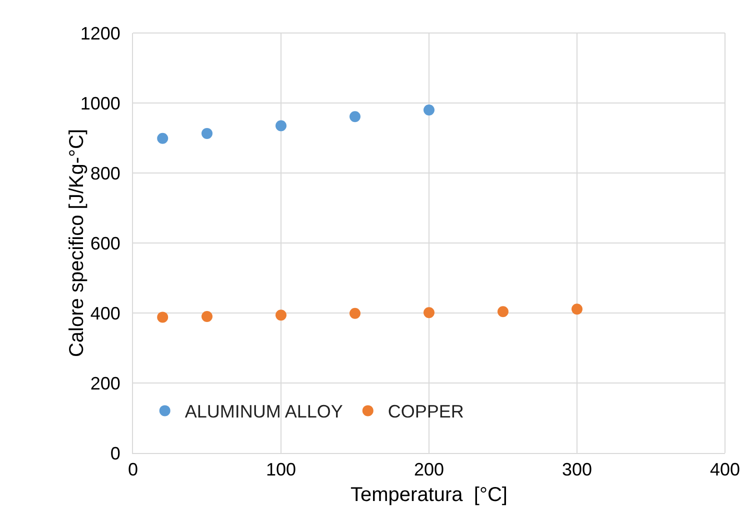  I want to click on x-tick-label: 100, so click(281, 470).